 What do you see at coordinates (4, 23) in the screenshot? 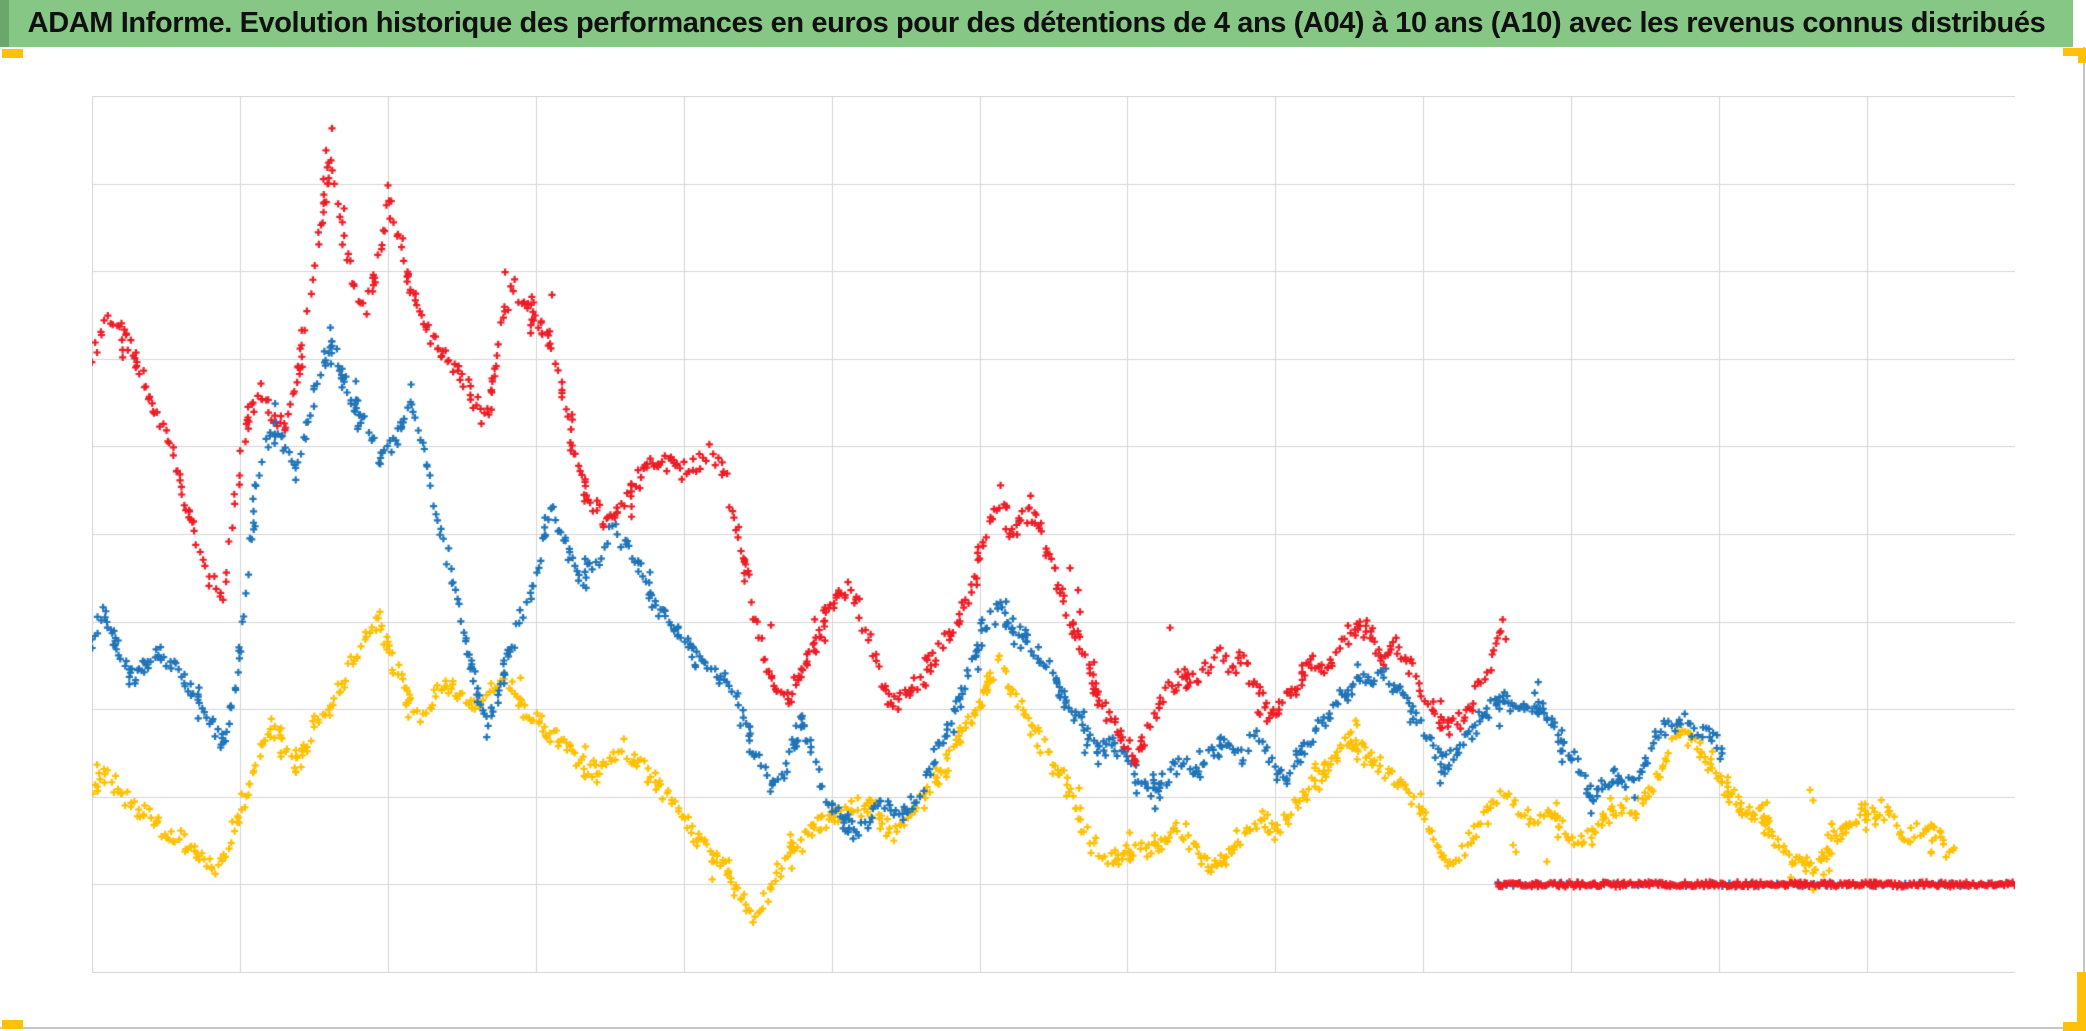
I see `title-left-accent` at bounding box center [4, 23].